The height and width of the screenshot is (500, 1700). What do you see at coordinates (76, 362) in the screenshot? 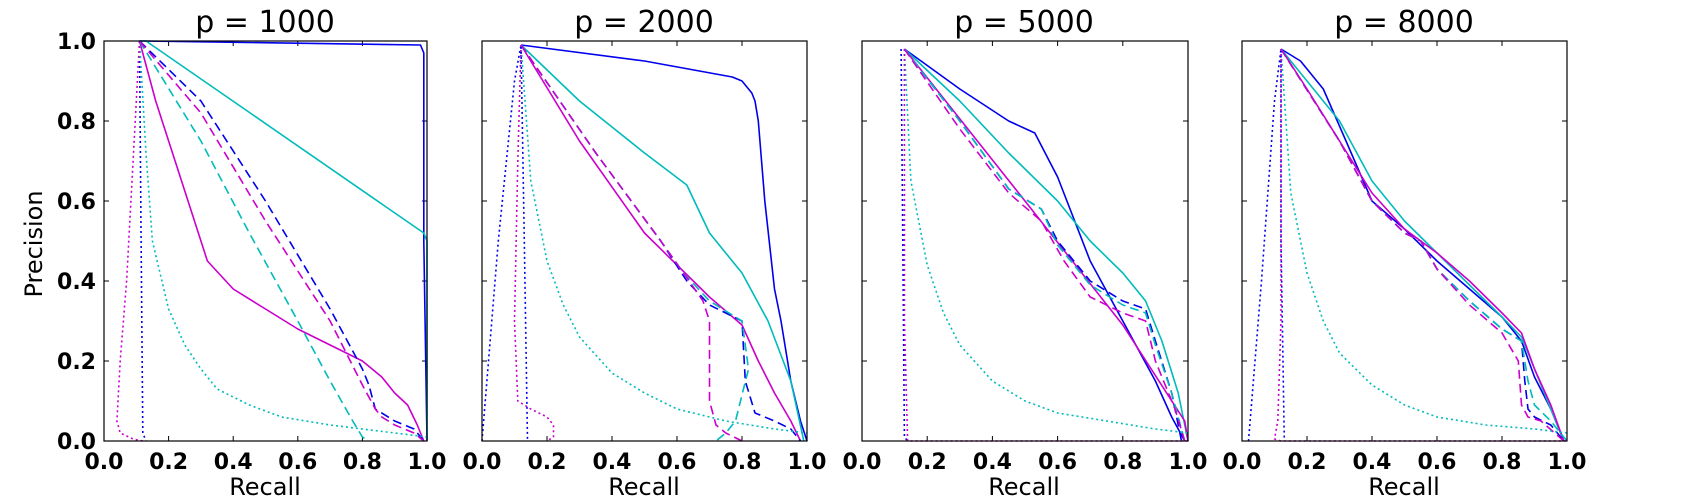
I see `y-tick-label: 0.2` at bounding box center [76, 362].